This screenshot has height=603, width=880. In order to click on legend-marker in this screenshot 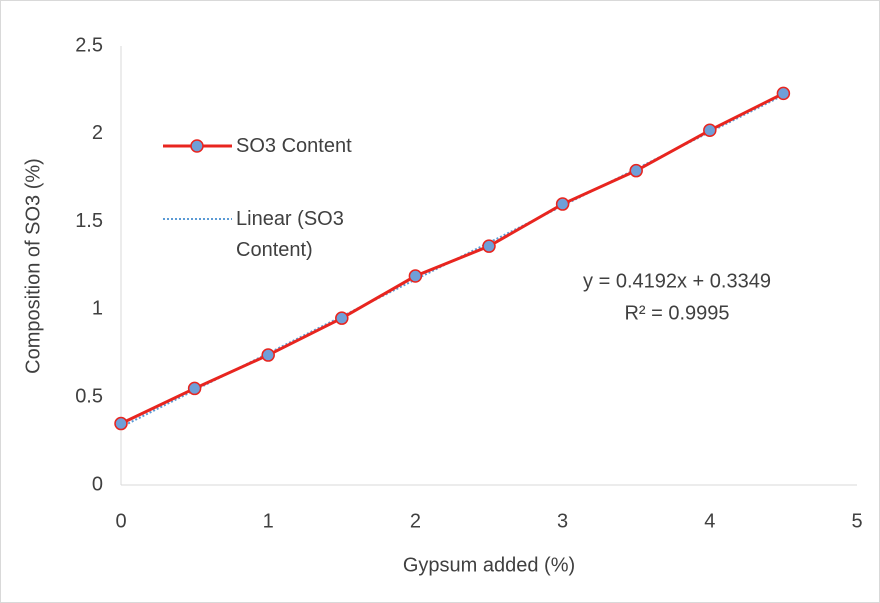, I will do `click(197, 146)`.